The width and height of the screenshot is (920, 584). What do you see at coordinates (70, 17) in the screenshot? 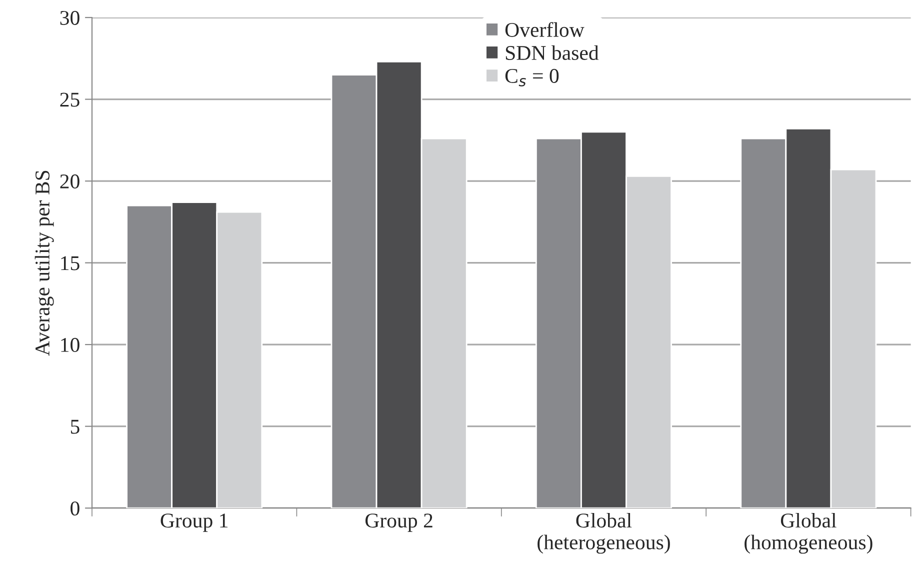
I see `y-tick-label: 30` at bounding box center [70, 17].